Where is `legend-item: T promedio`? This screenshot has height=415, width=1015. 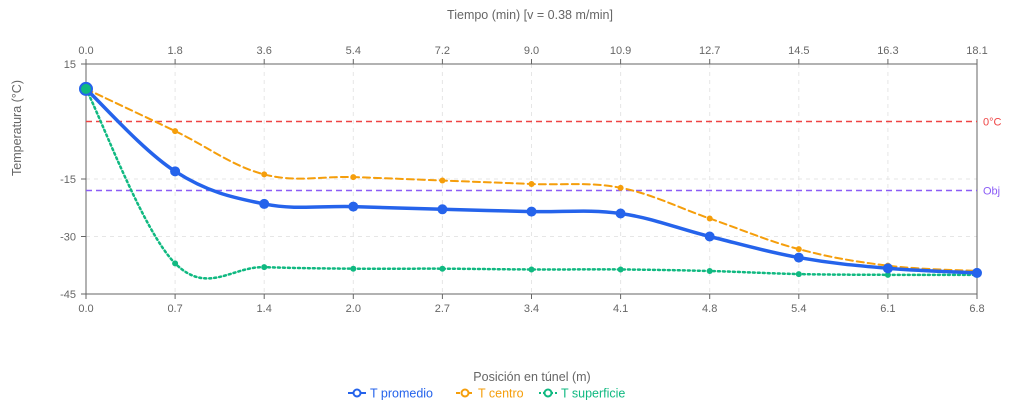
legend-item: T promedio is located at coordinates (390, 394).